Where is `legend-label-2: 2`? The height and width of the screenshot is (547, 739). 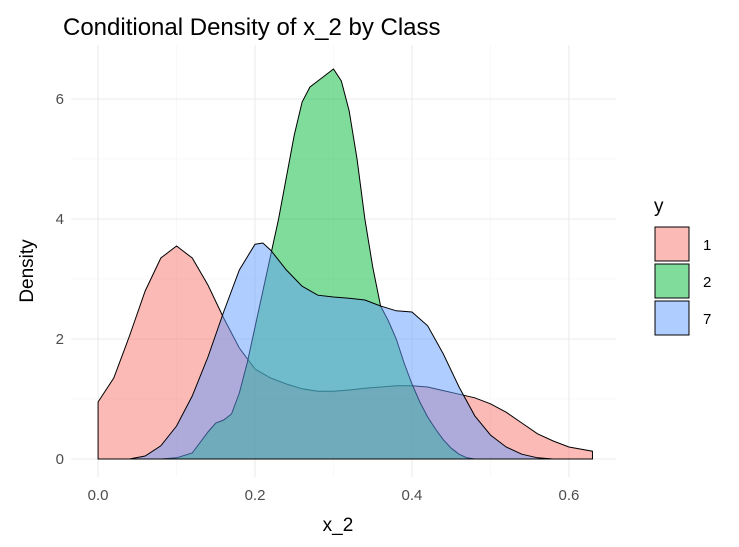
legend-label-2: 2 is located at coordinates (707, 282).